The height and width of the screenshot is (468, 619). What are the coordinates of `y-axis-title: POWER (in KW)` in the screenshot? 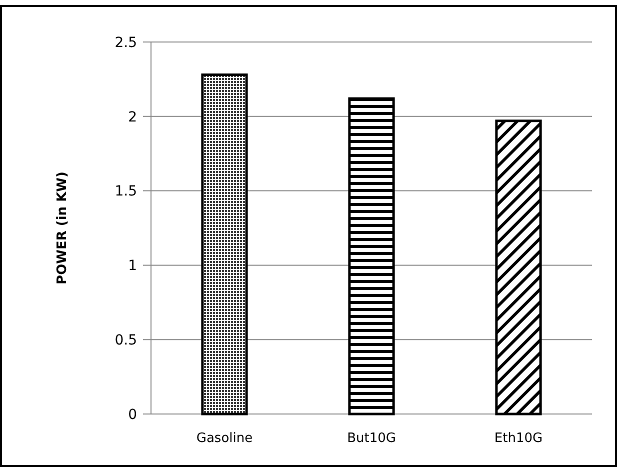 It's located at (62, 228).